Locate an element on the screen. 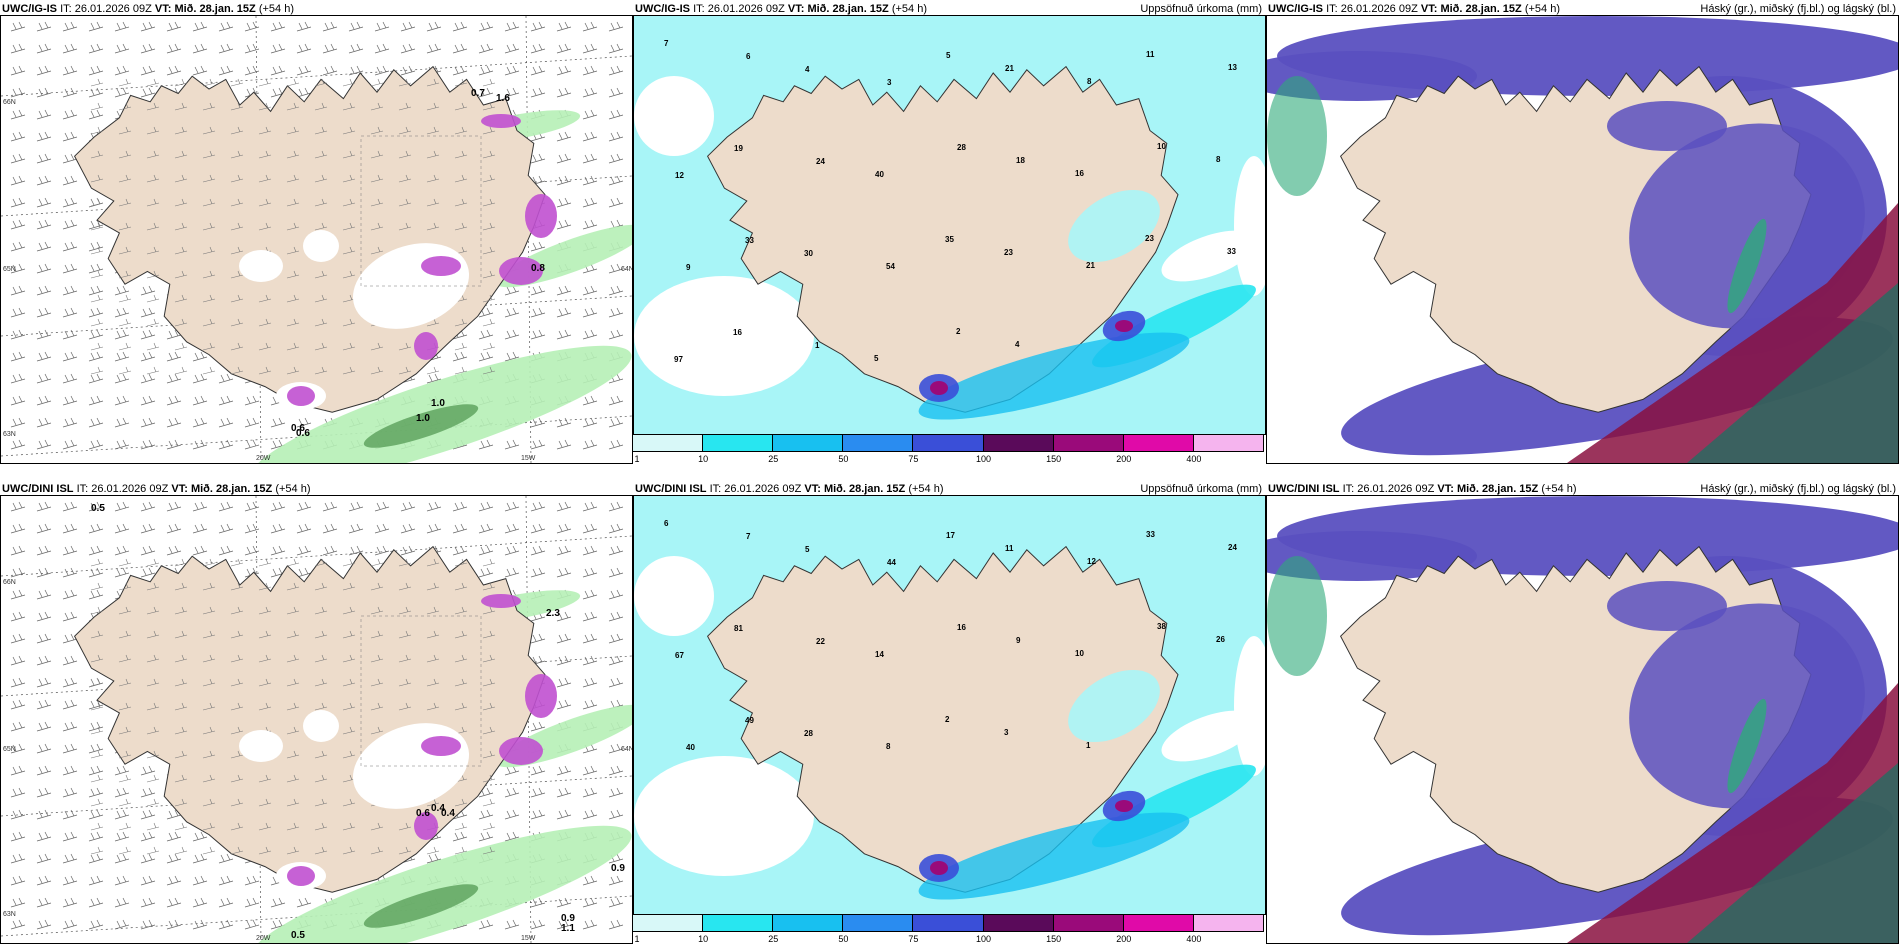  low-cloud-area is located at coordinates (1667, 606).